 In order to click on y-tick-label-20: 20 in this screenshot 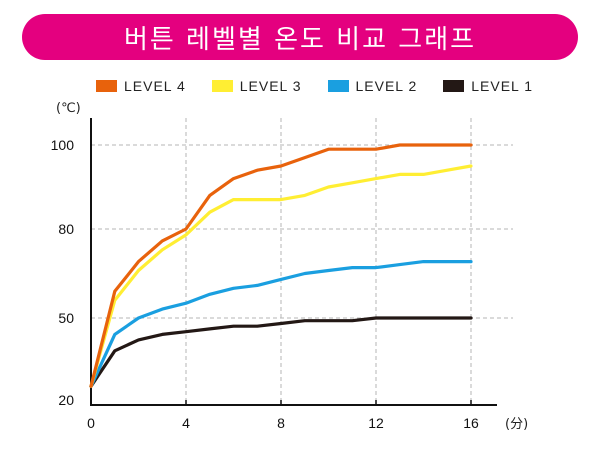, I will do `click(66, 400)`.